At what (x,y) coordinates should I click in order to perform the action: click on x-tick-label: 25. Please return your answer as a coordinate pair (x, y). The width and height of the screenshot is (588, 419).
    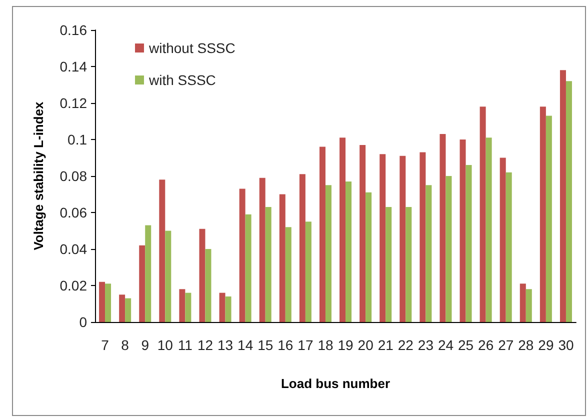
    Looking at the image, I should click on (466, 345).